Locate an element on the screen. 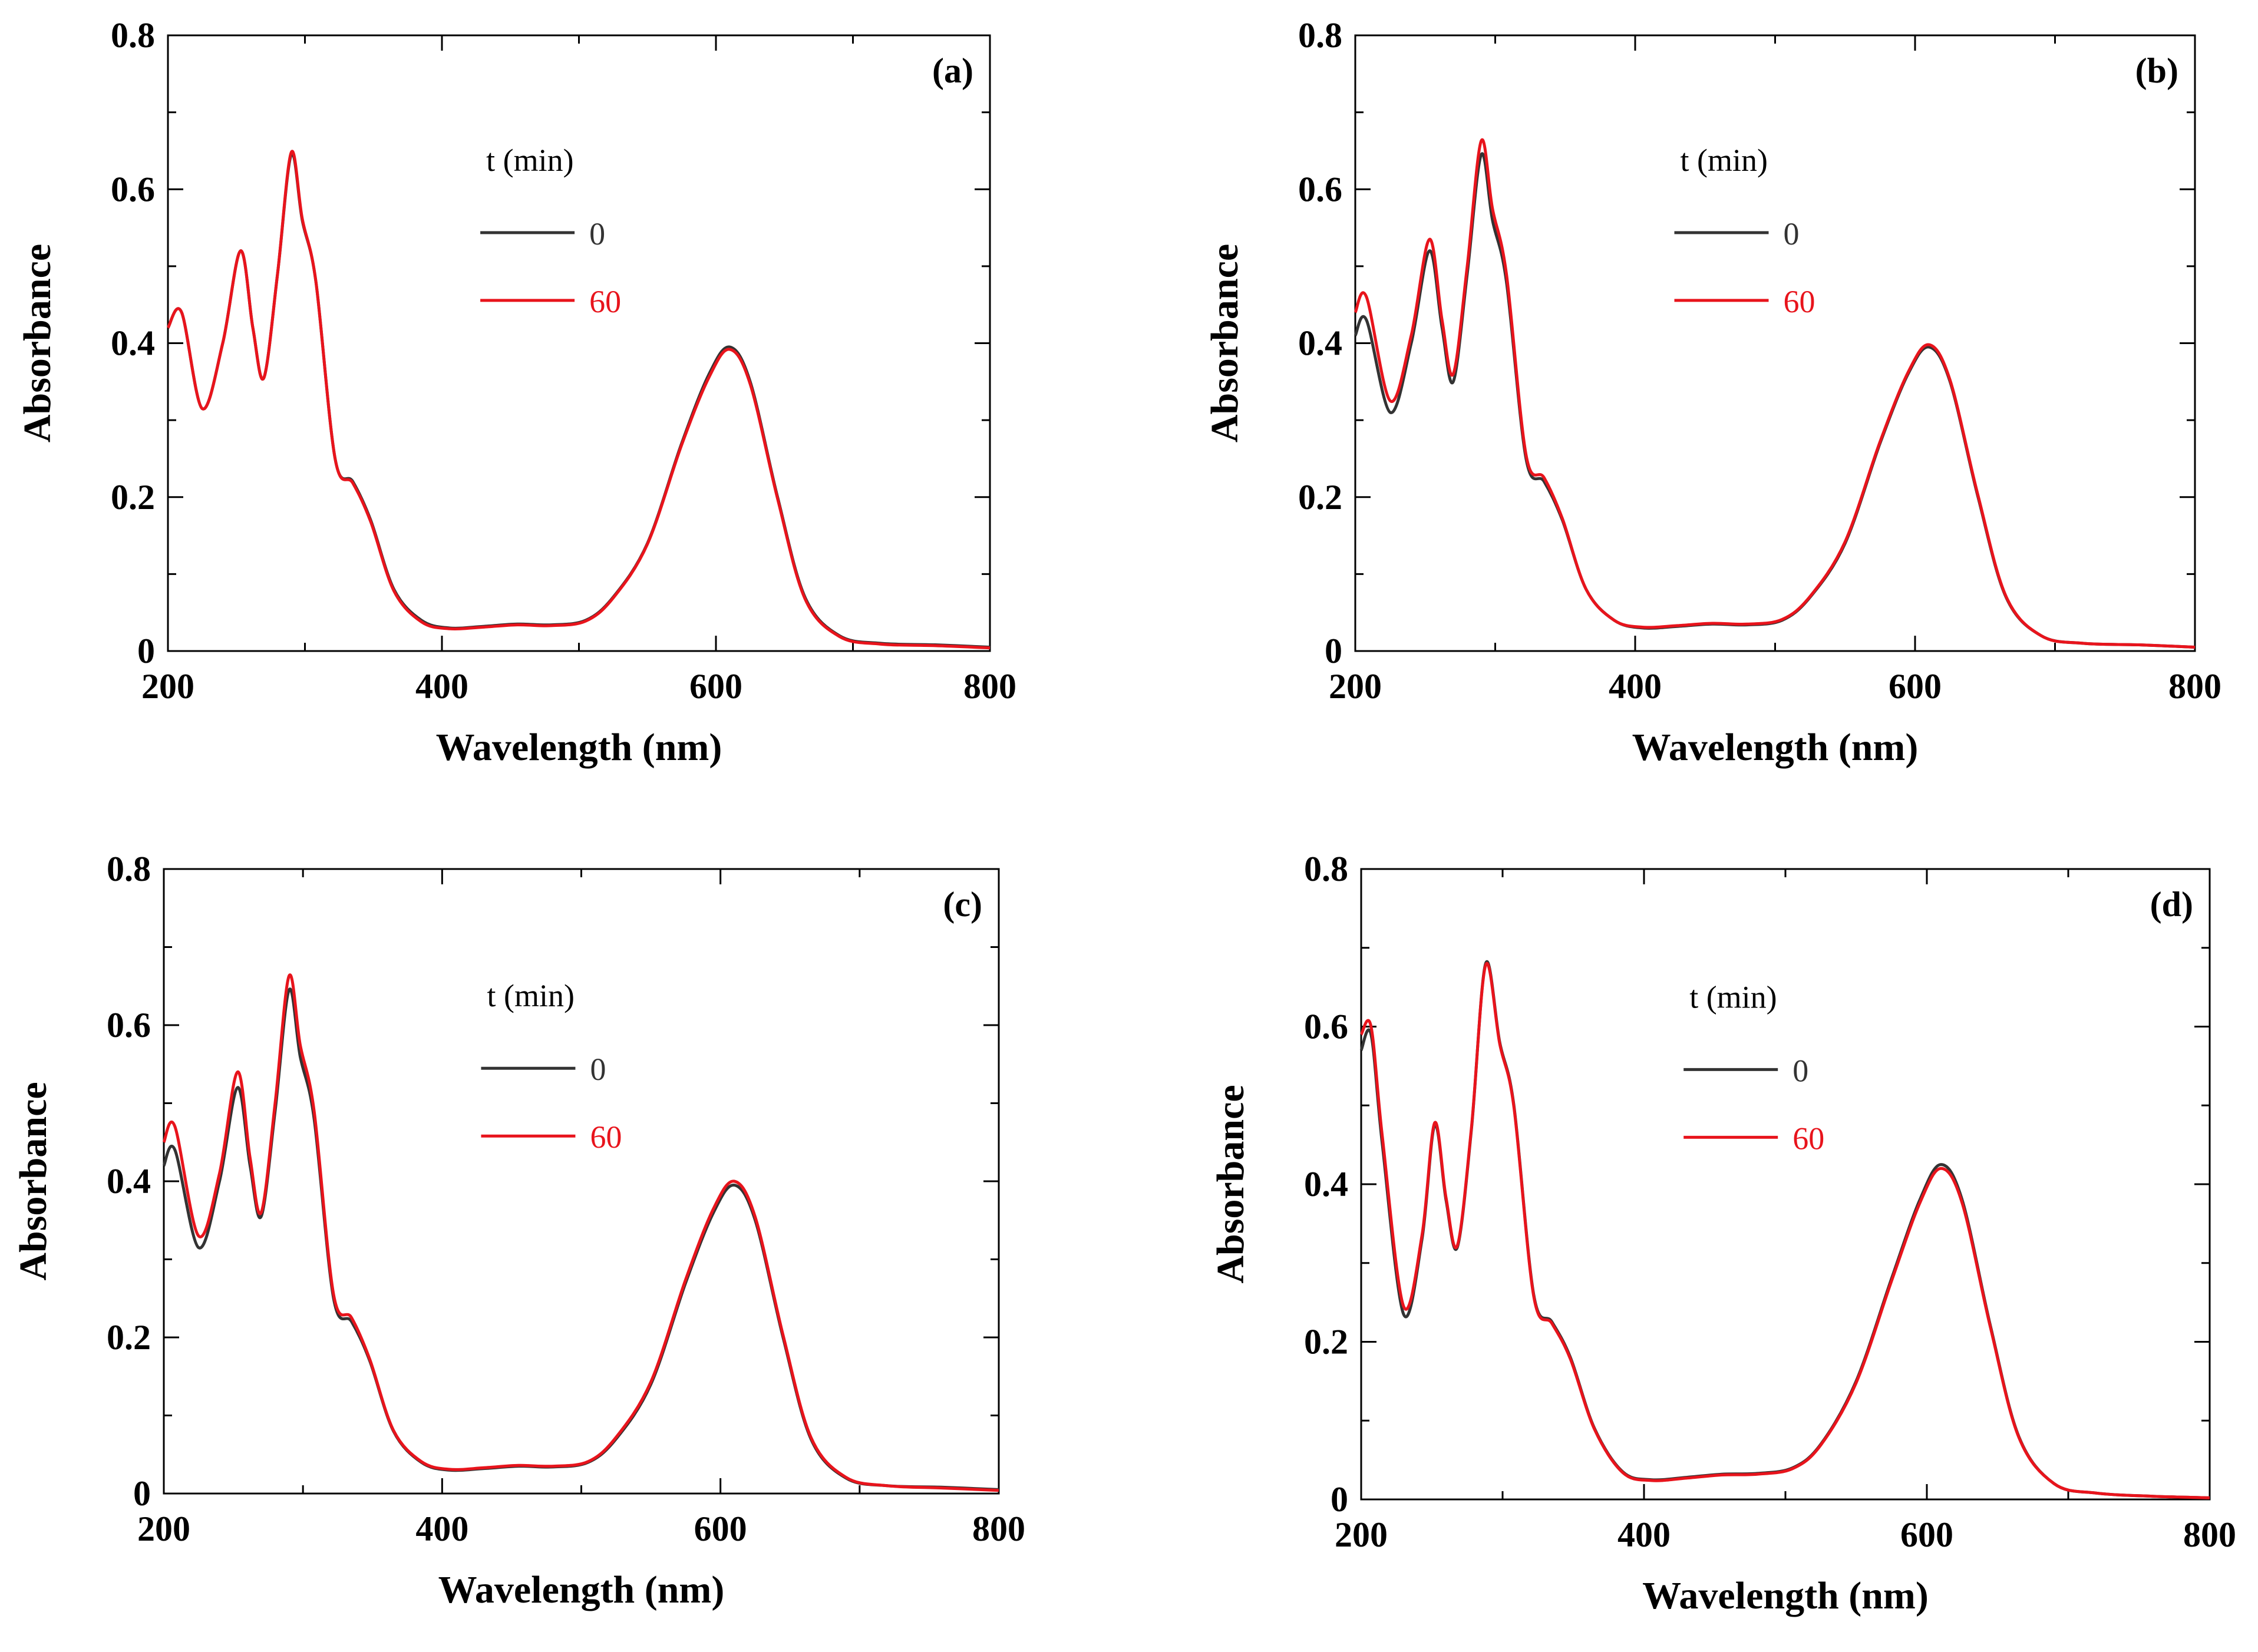 Image resolution: width=2258 pixels, height=1652 pixels. chart-2-ytick-label: 0.2 is located at coordinates (129, 1337).